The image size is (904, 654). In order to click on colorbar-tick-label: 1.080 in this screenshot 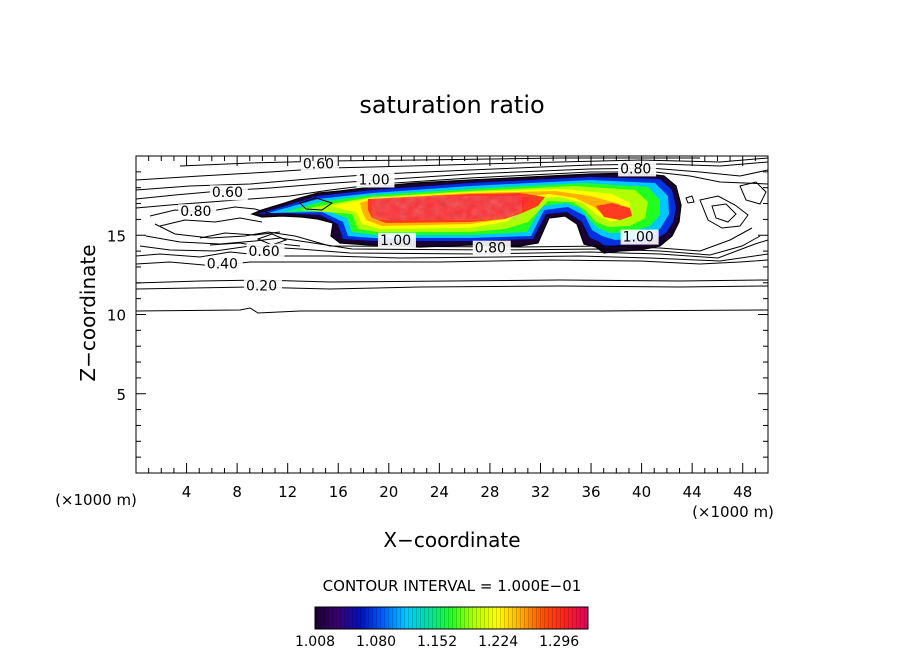, I will do `click(376, 642)`.